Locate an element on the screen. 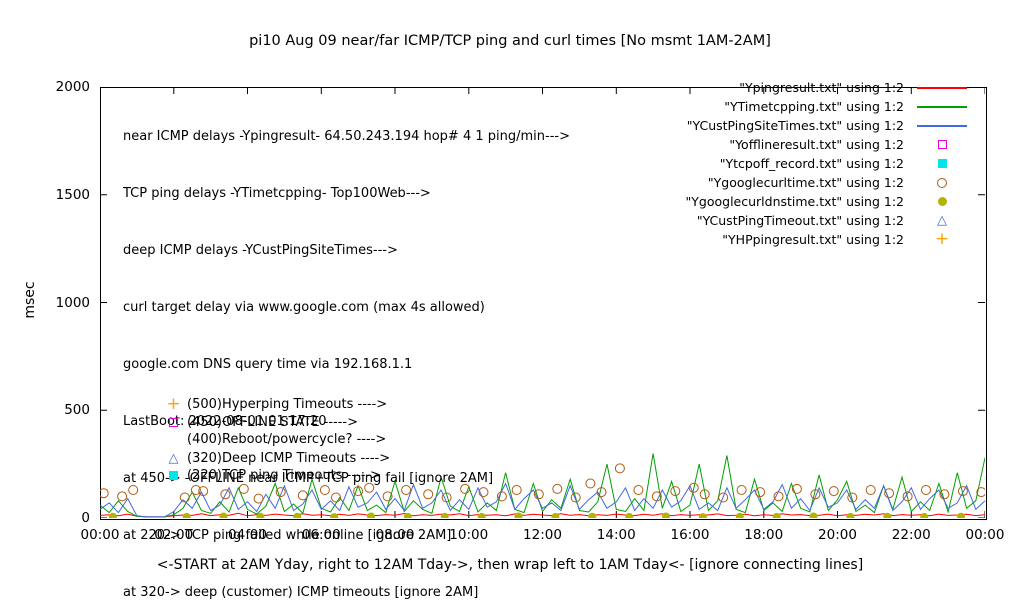  annotation-text: (500)Hyperping Timeouts ----> is located at coordinates (287, 404).